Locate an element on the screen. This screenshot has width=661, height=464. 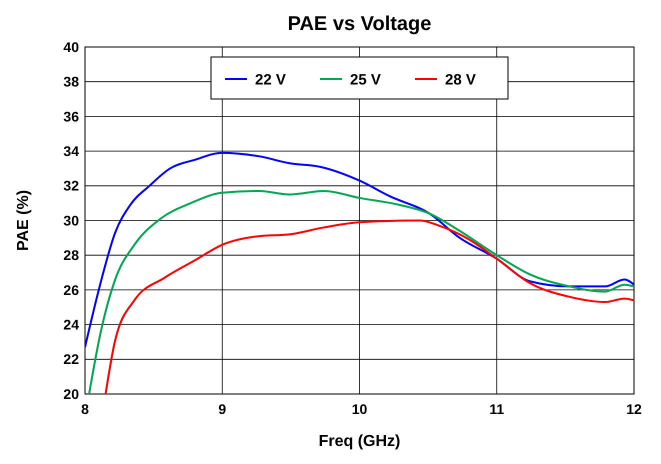
x-tick-label: 10 is located at coordinates (360, 409).